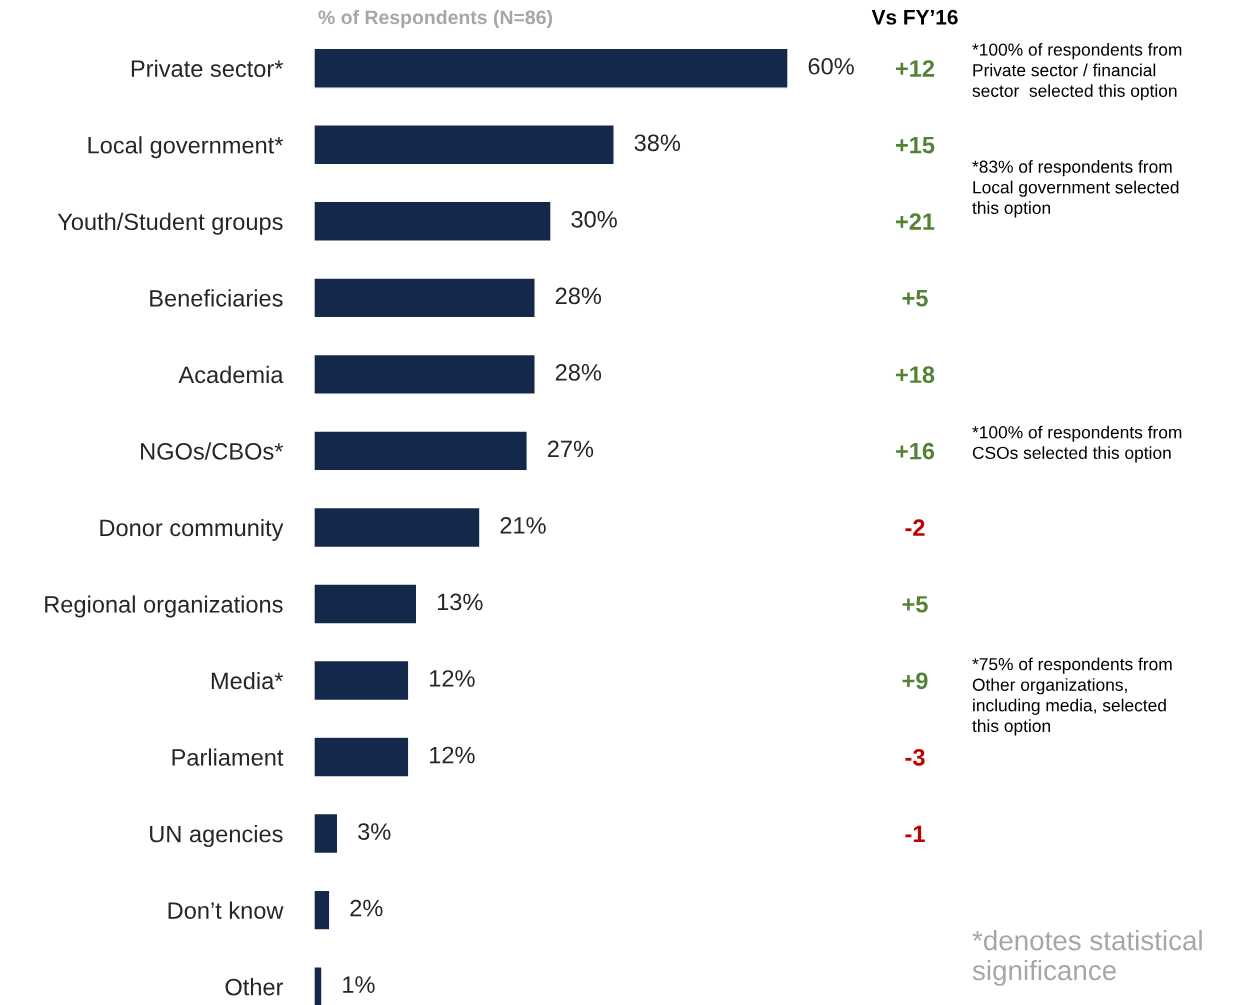 This screenshot has height=1005, width=1252. What do you see at coordinates (915, 145) in the screenshot?
I see `text: +15` at bounding box center [915, 145].